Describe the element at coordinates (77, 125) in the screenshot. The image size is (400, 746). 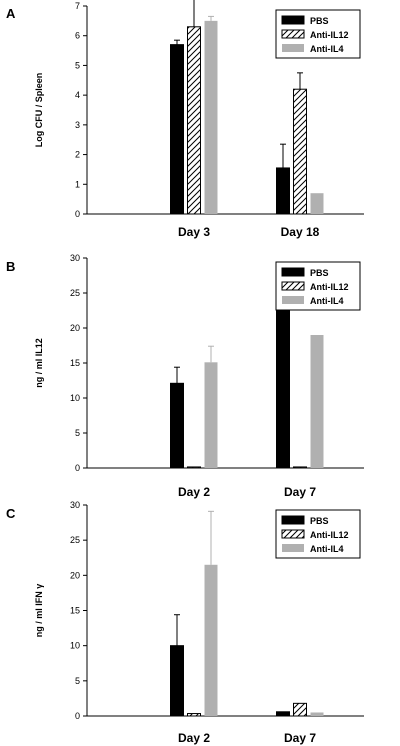
I see `y-tick-label: 3` at that location.